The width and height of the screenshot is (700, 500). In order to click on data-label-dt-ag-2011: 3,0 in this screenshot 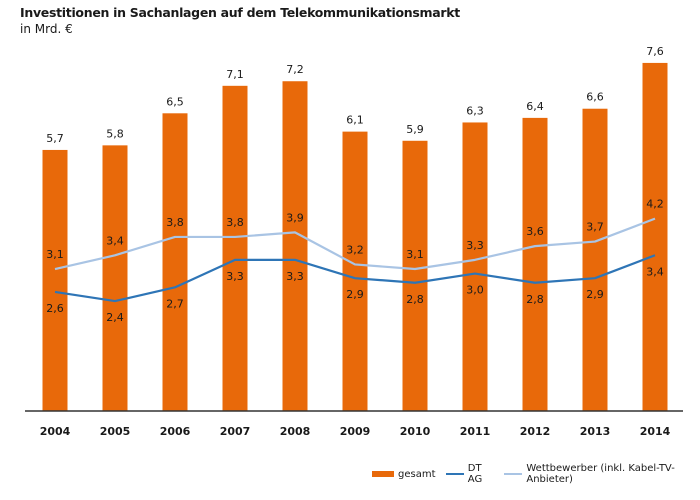, I will do `click(475, 290)`.